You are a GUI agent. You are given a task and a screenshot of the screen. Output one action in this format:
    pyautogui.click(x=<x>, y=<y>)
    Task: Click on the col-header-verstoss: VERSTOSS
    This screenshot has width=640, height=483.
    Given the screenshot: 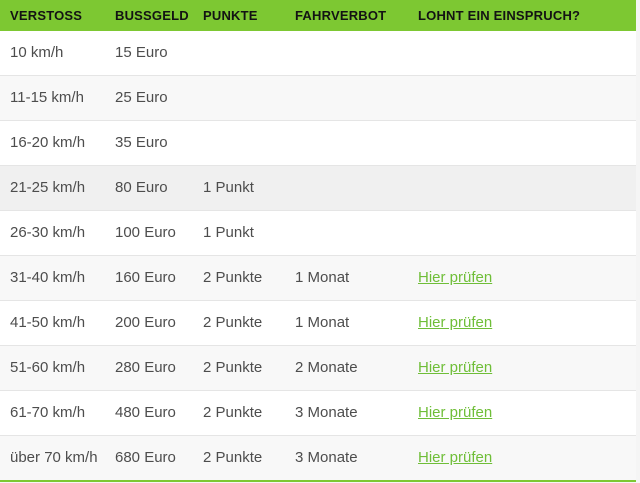 What is the action you would take?
    pyautogui.click(x=57, y=15)
    